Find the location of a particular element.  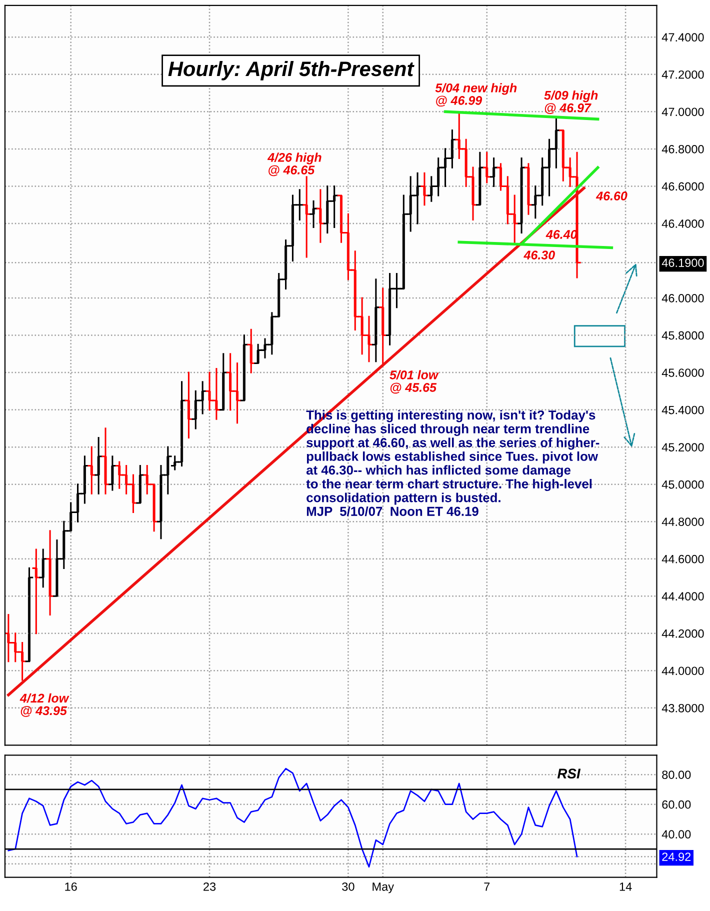

annotation: 5/01 low @ 45.65 is located at coordinates (414, 382).